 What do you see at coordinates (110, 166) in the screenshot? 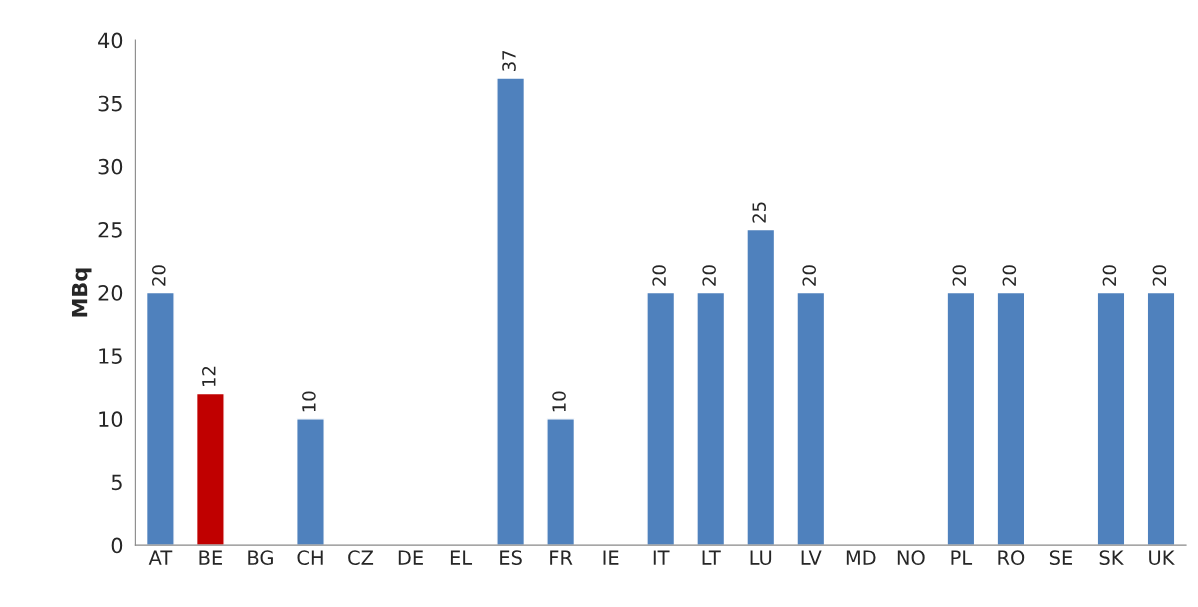
I see `y-tick-label: 30` at bounding box center [110, 166].